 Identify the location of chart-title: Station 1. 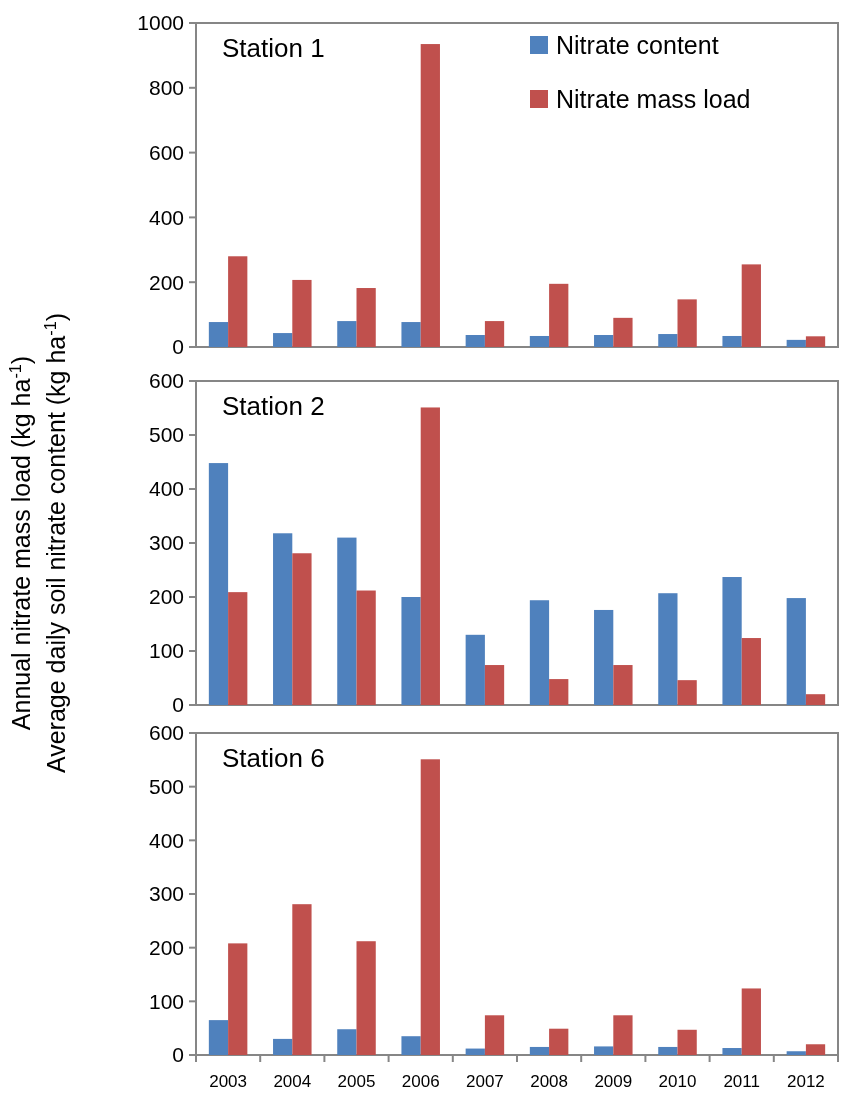
(273, 48).